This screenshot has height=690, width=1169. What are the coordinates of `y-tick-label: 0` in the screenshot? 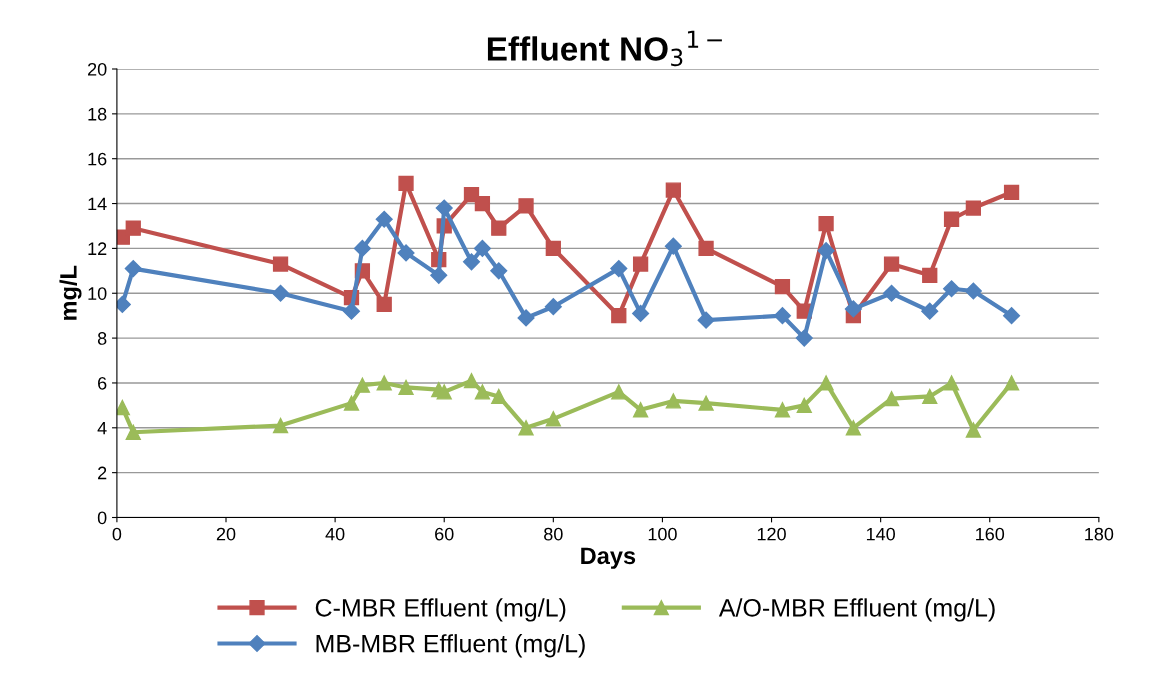 It's located at (102, 518).